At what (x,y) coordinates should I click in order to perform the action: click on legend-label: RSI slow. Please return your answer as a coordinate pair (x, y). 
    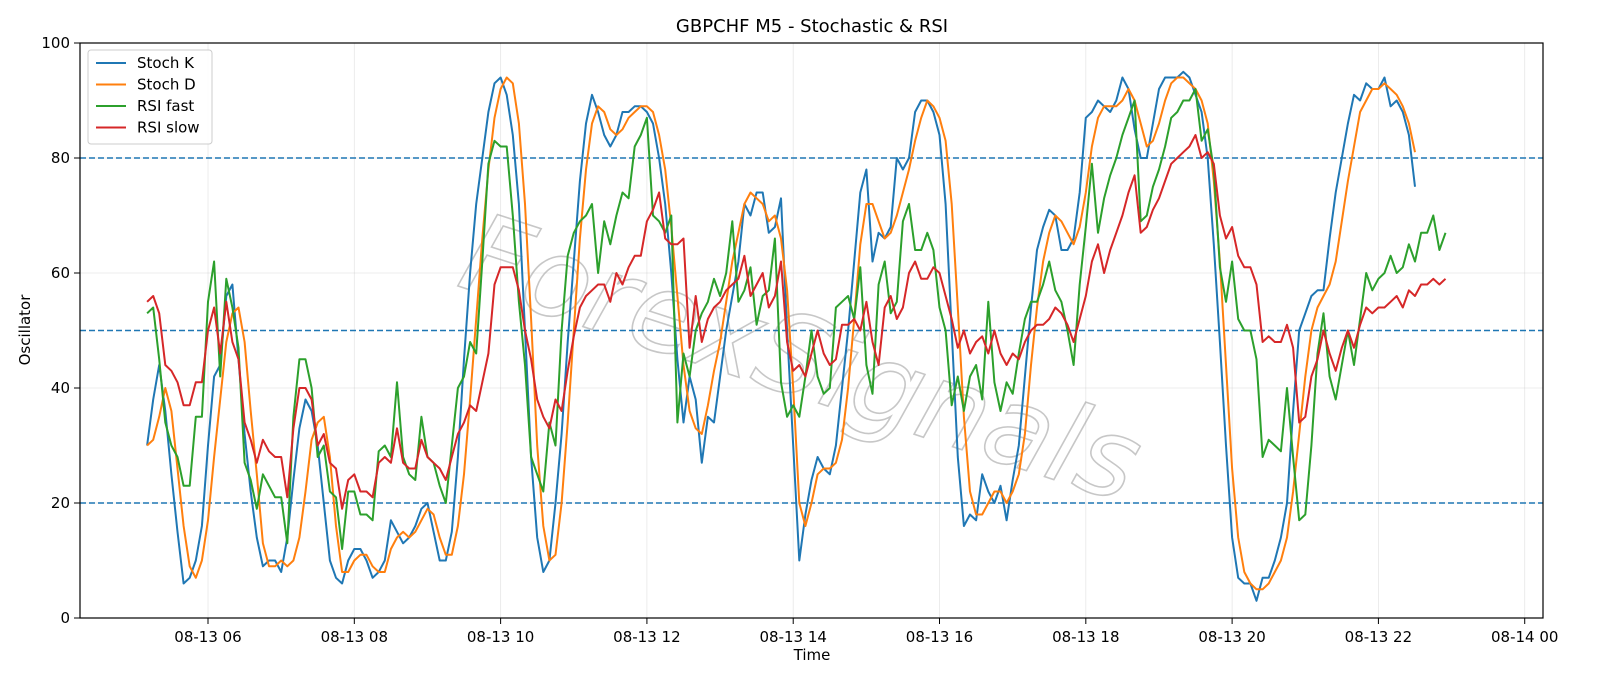
    Looking at the image, I should click on (168, 128).